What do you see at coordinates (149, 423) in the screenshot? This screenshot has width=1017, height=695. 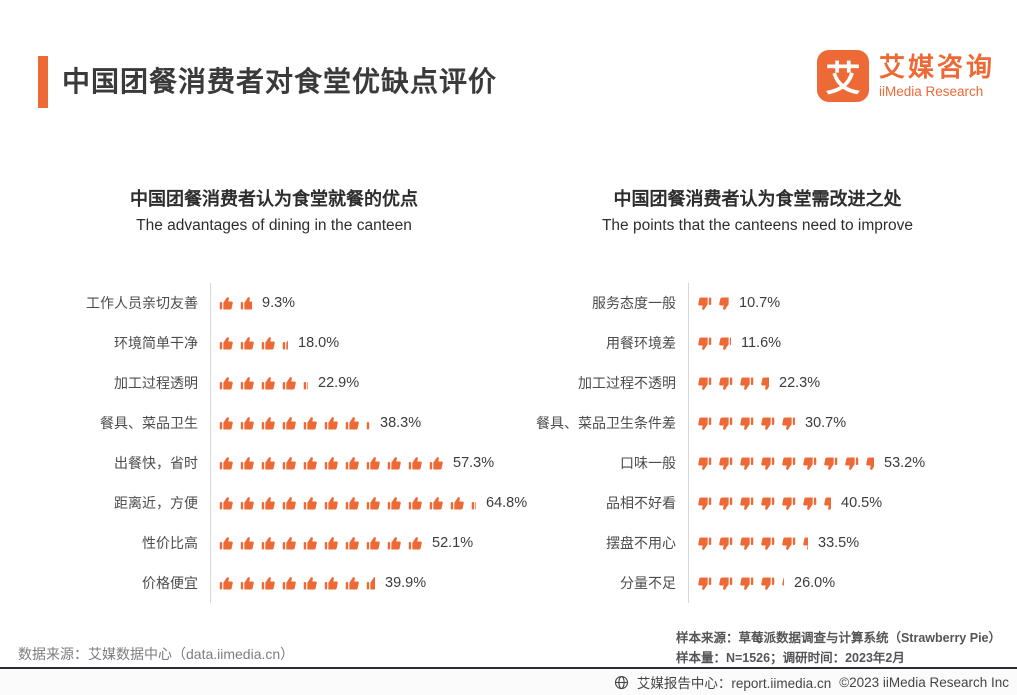 I see `category-label: 餐具、菜品卫生` at bounding box center [149, 423].